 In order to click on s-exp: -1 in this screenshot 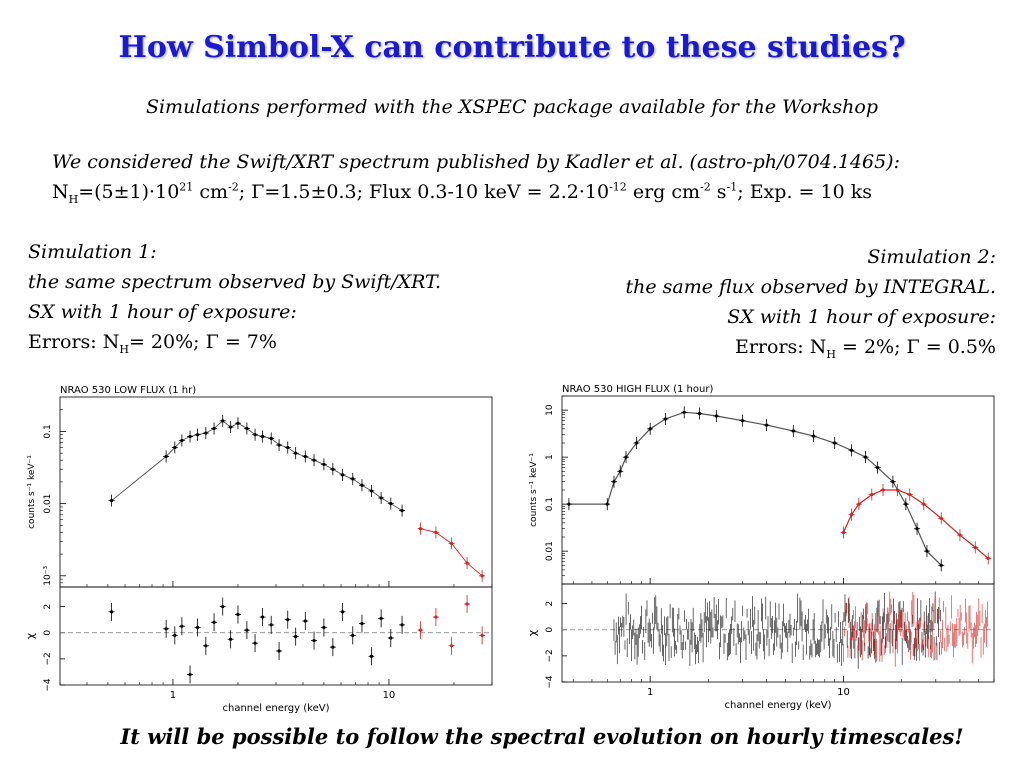, I will do `click(732, 187)`.